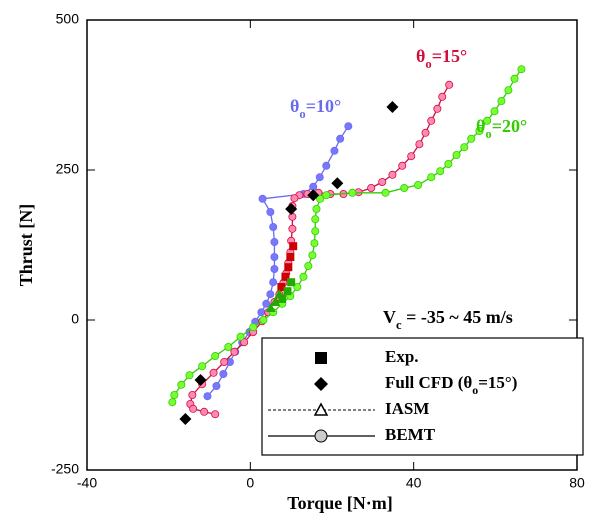 The width and height of the screenshot is (609, 525). What do you see at coordinates (65, 469) in the screenshot?
I see `y-tick-label: -250` at bounding box center [65, 469].